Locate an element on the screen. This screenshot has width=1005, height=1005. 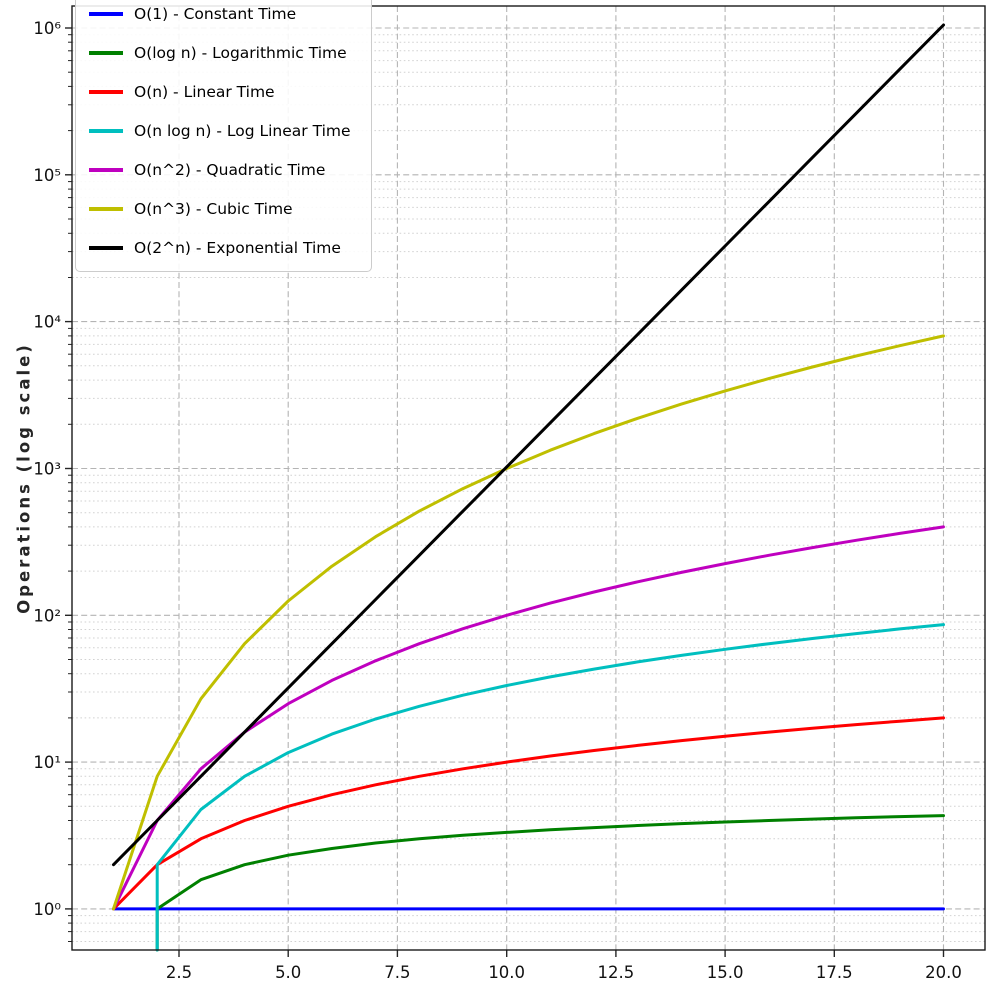
legend-label-on2: O(n^2) - Quadratic Time is located at coordinates (230, 170).